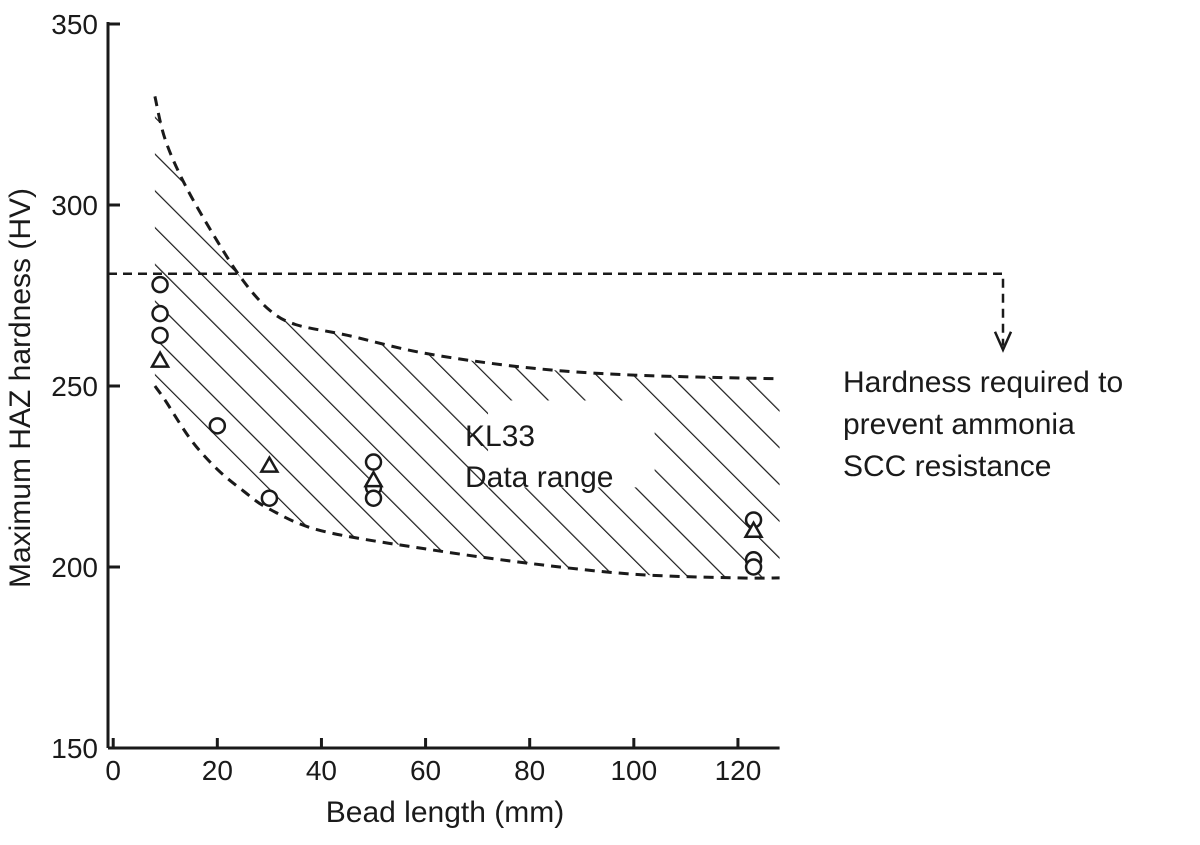 This screenshot has height=845, width=1200. I want to click on y-tick-label-300: 300, so click(74, 205).